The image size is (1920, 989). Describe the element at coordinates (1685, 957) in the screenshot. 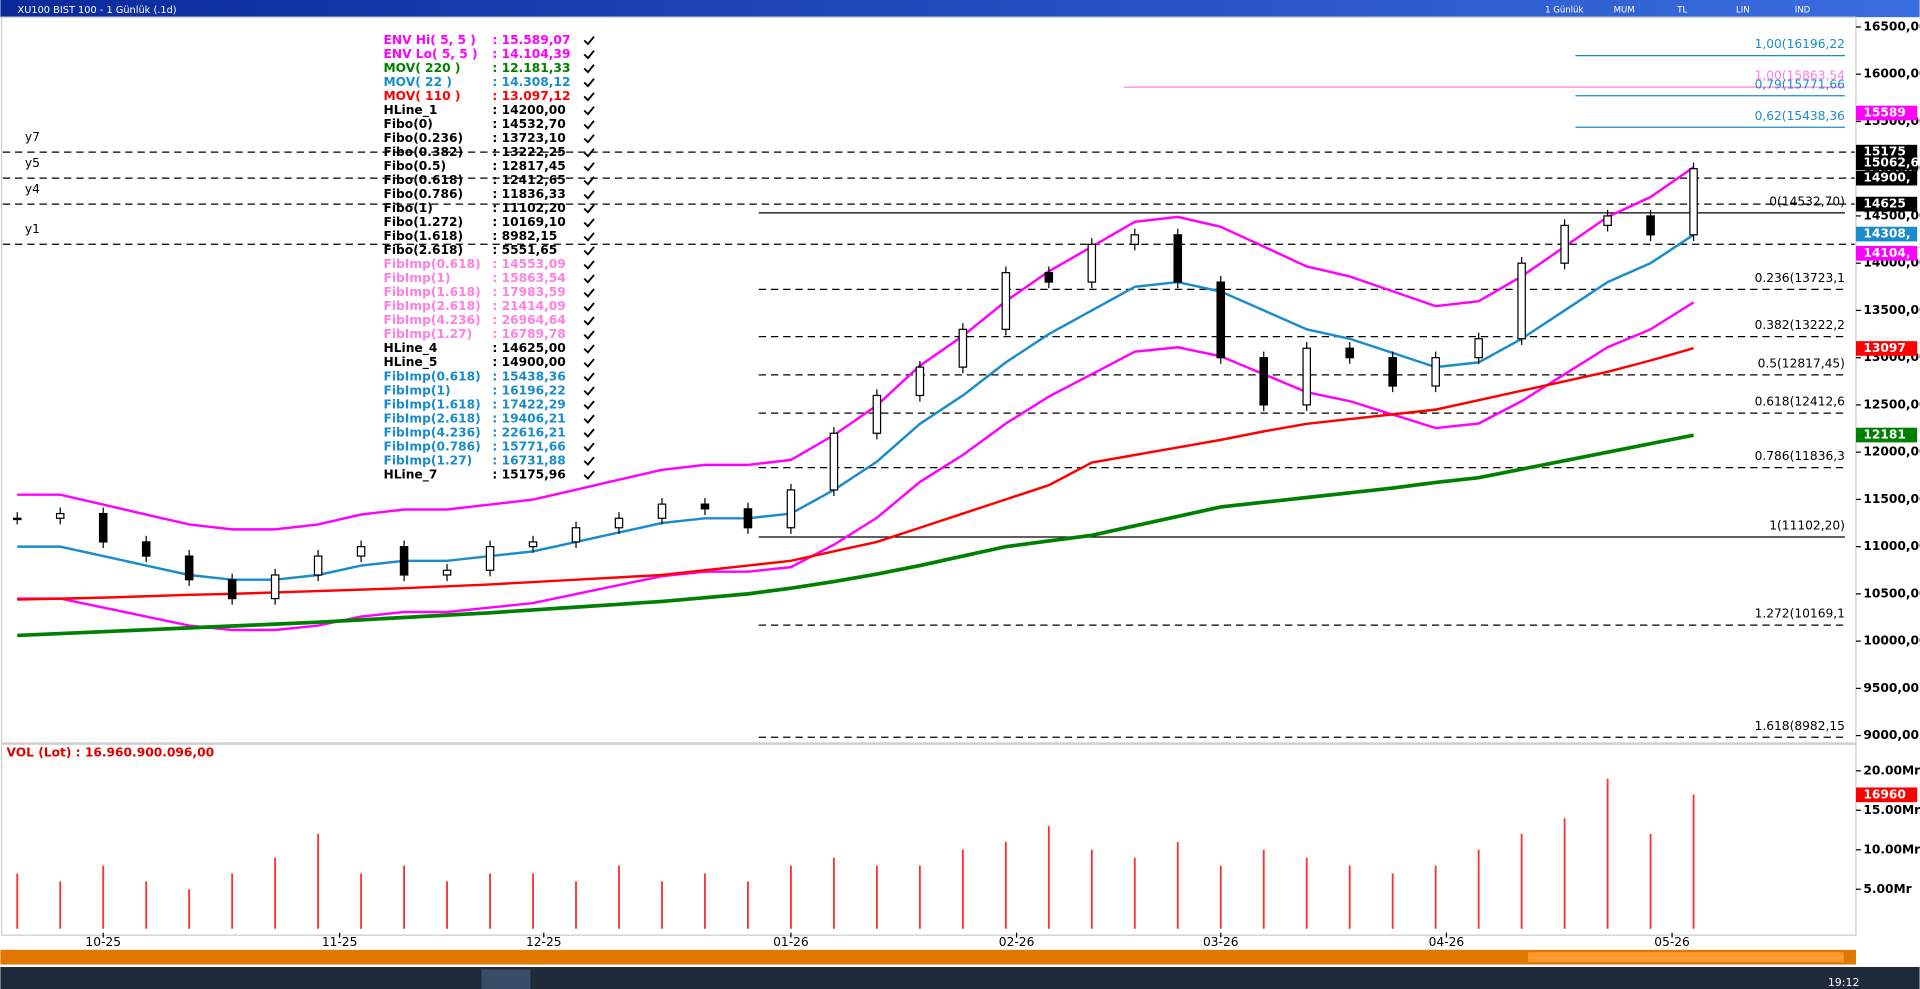

I see `scroll-thumb` at that location.